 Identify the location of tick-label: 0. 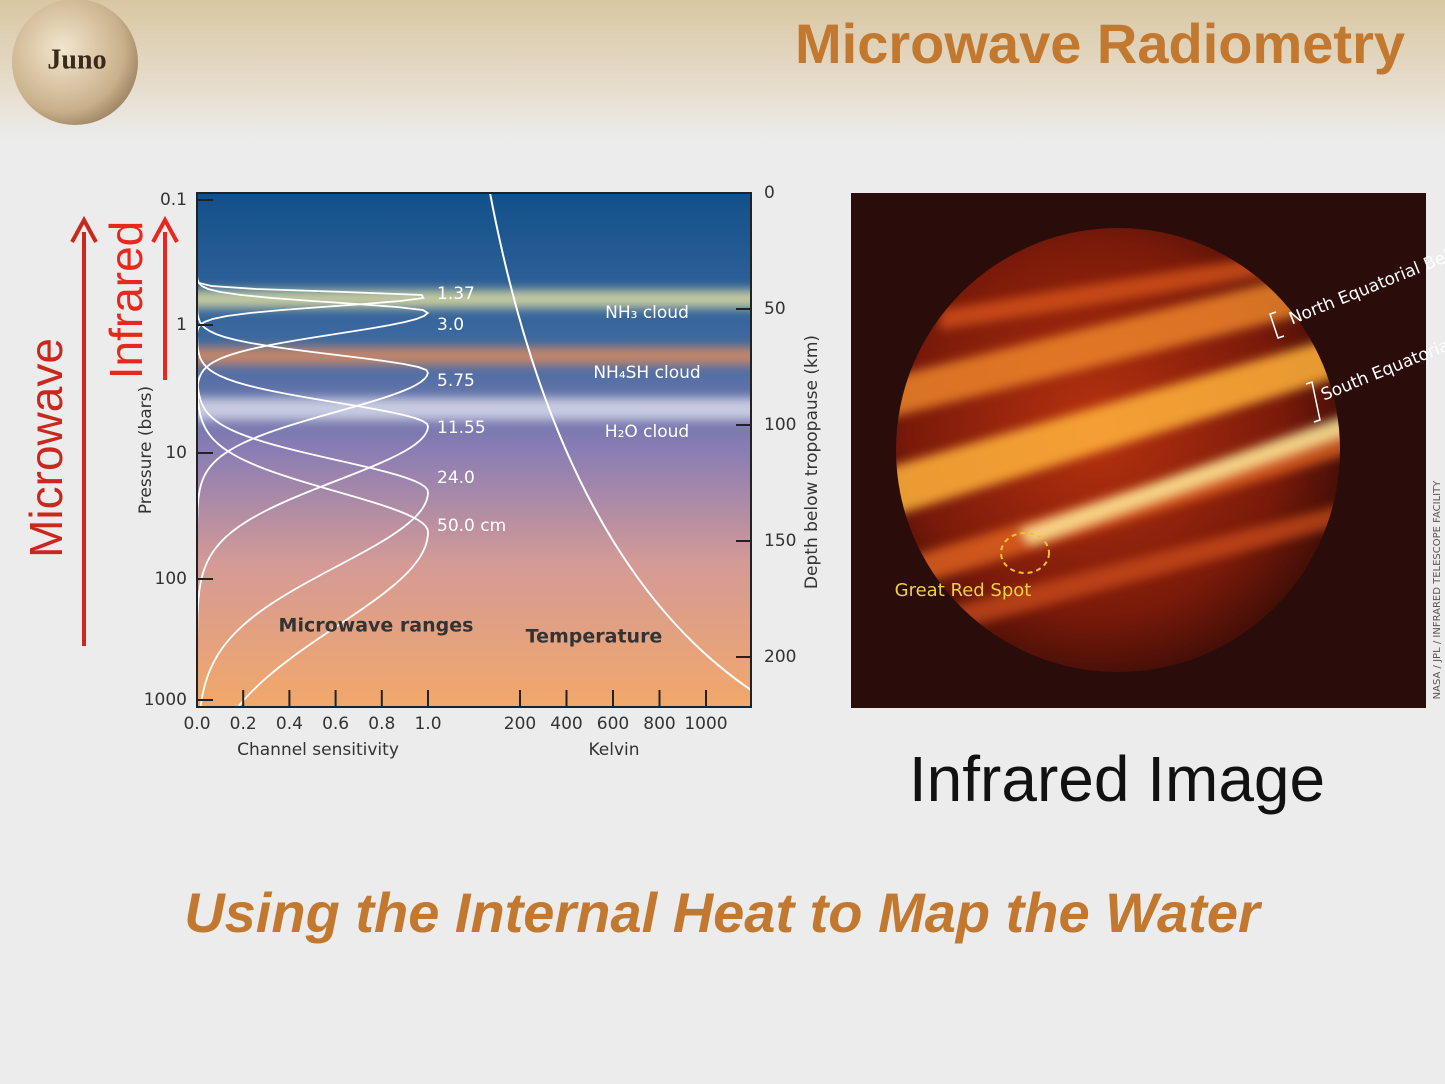
(769, 193).